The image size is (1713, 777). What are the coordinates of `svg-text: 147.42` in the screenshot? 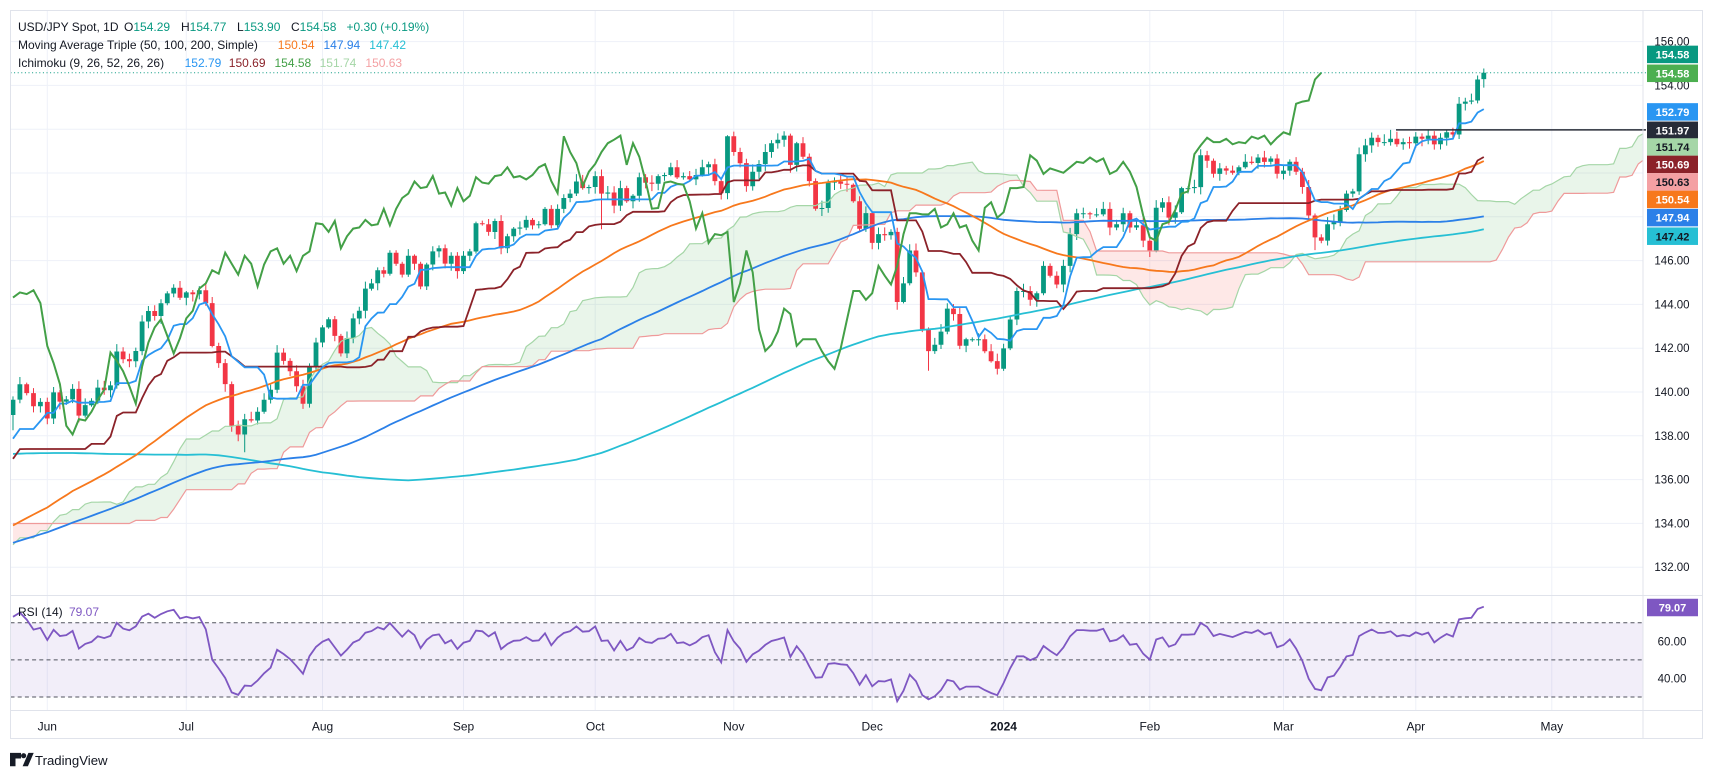 It's located at (1673, 237).